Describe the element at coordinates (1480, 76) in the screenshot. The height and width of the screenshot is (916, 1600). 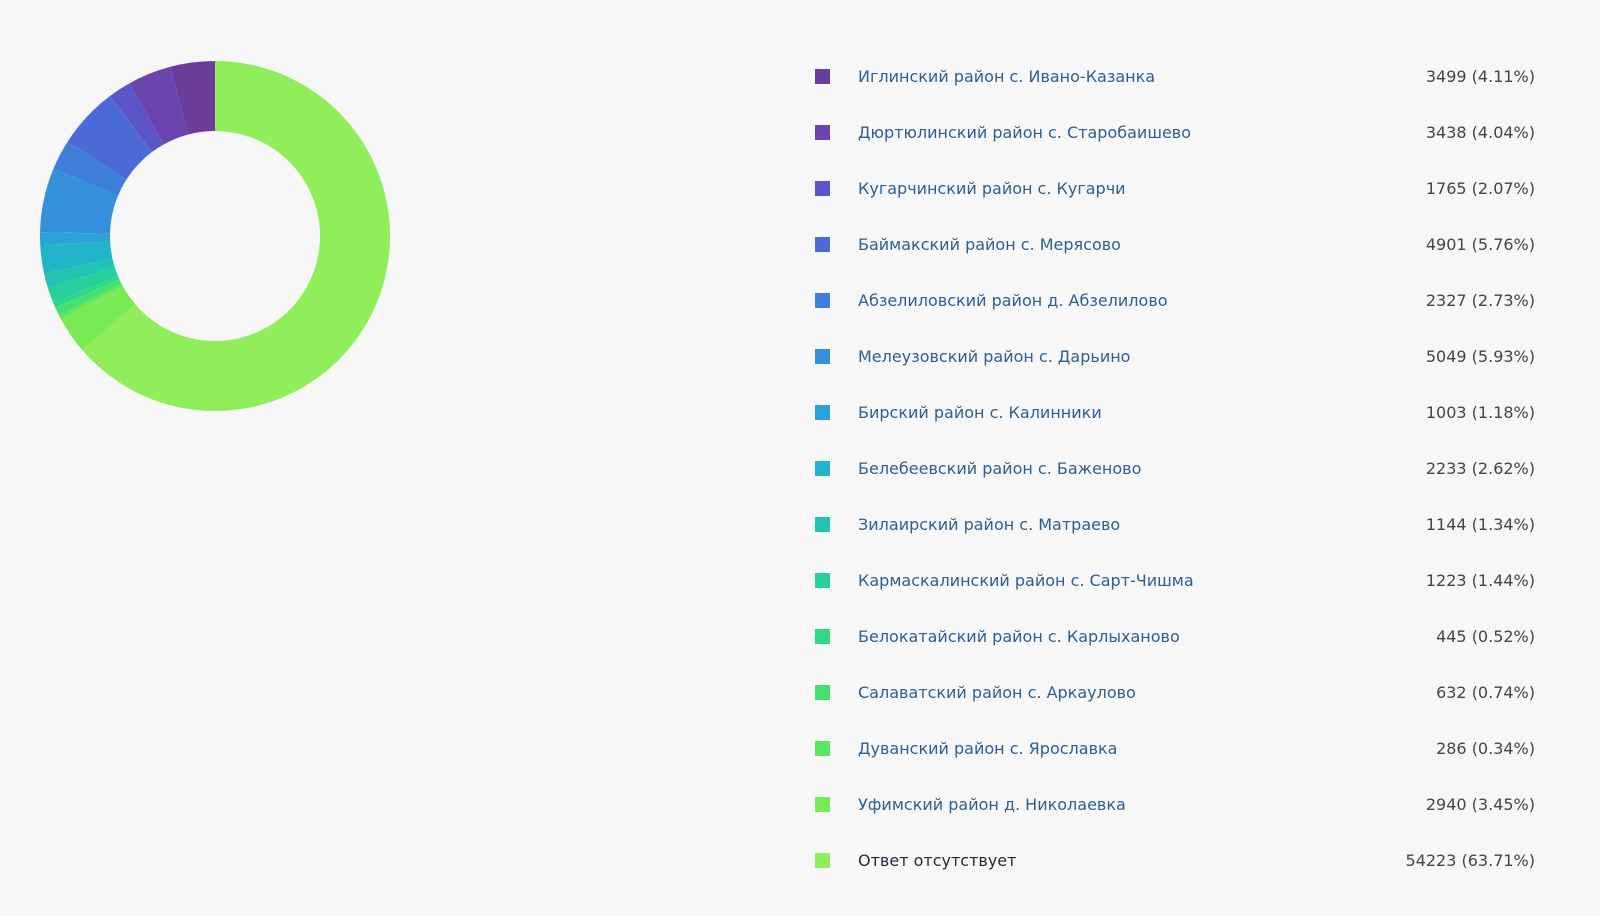
I see `legend-value: 3499 (4.11%)` at that location.